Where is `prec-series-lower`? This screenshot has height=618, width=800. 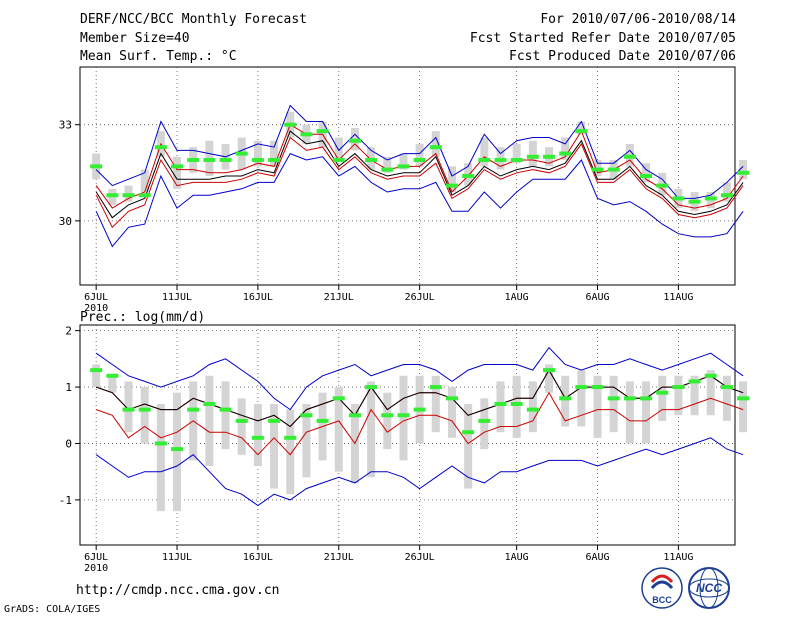 prec-series-lower is located at coordinates (420, 423).